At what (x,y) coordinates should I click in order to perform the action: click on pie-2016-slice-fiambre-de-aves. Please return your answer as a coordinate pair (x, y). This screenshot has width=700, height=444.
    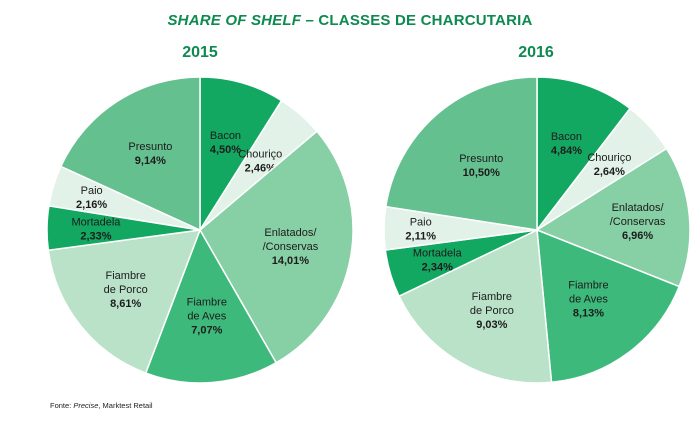
    Looking at the image, I should click on (608, 306).